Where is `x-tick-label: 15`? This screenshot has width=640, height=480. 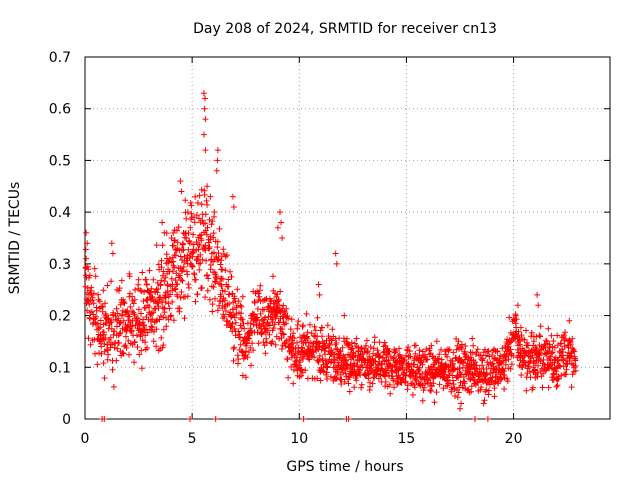
x-tick-label: 15 is located at coordinates (407, 439).